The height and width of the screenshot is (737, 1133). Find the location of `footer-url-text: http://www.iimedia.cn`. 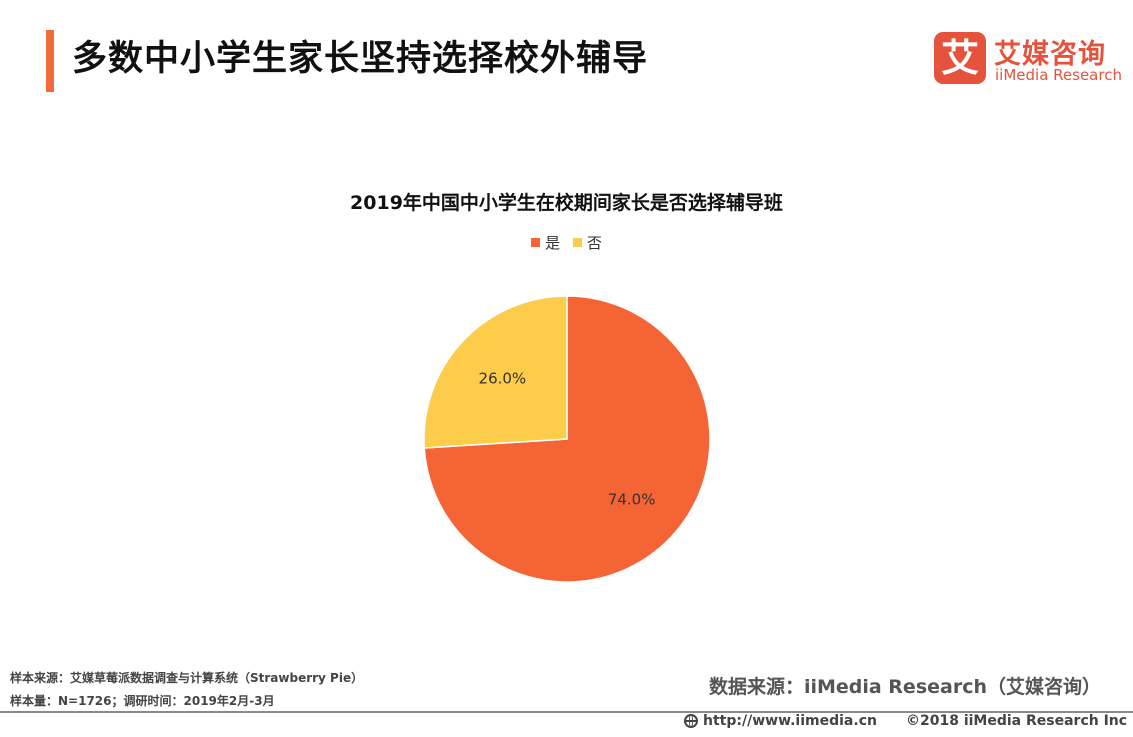

footer-url-text: http://www.iimedia.cn is located at coordinates (790, 721).